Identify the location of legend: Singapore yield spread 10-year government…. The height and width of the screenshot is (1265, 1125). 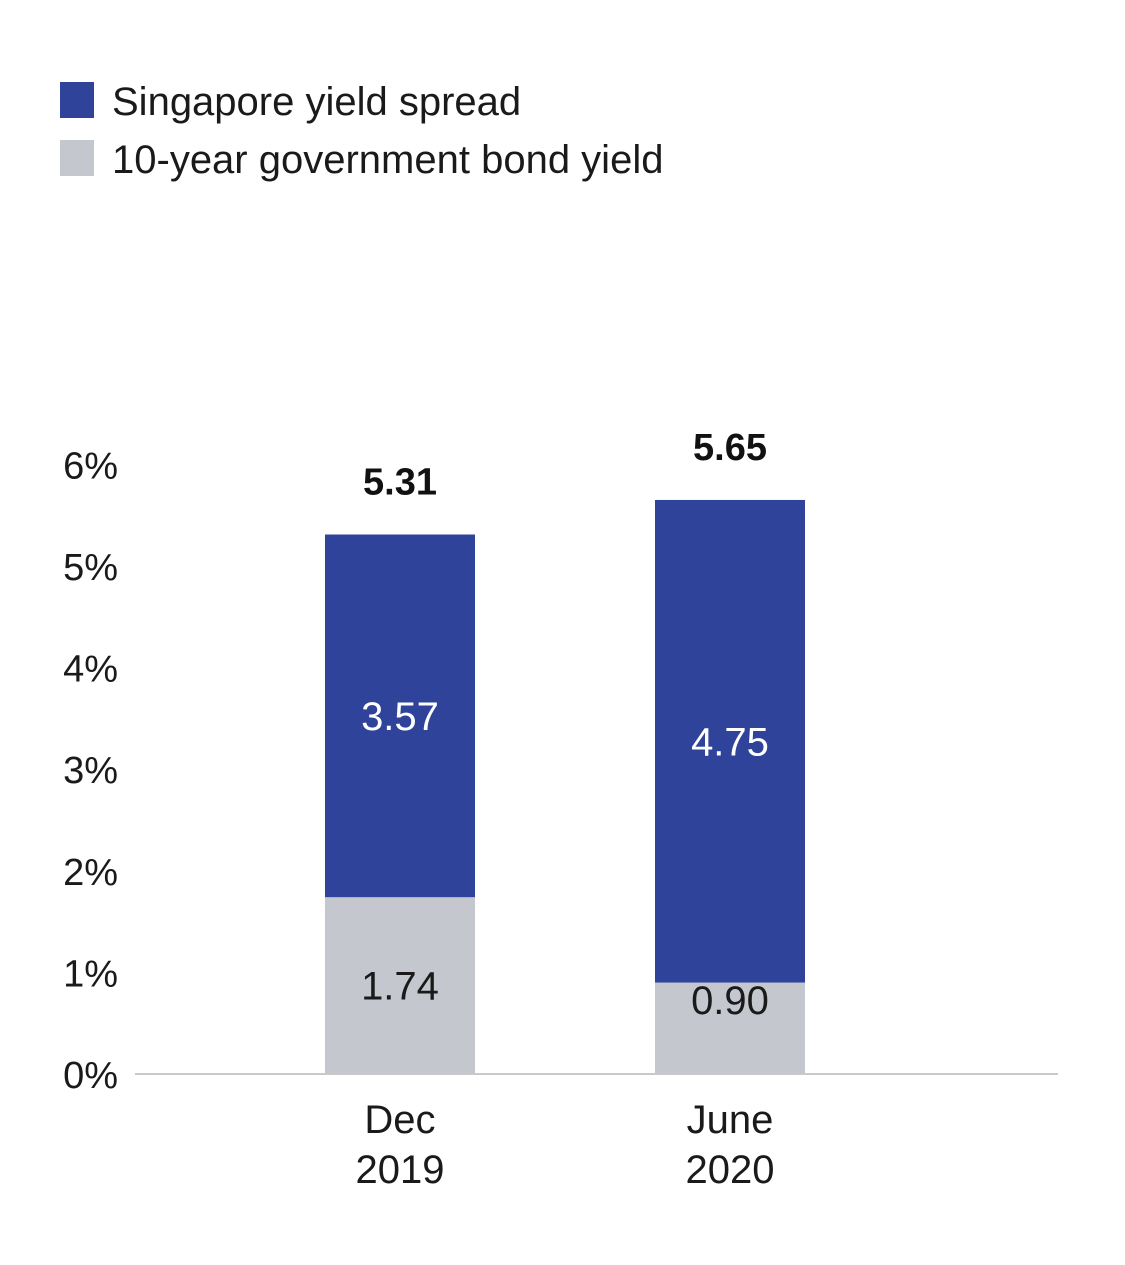
(361, 131).